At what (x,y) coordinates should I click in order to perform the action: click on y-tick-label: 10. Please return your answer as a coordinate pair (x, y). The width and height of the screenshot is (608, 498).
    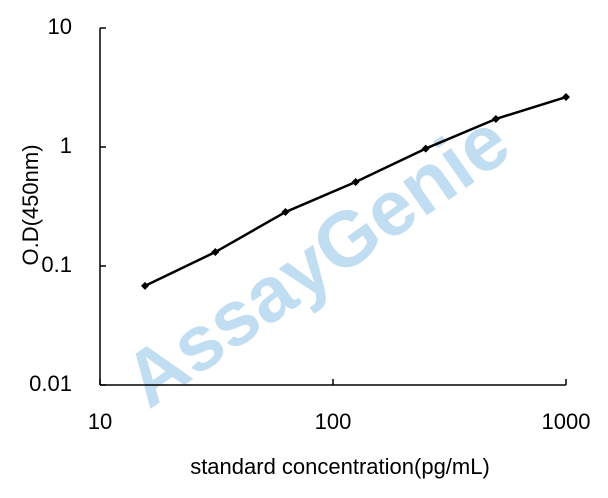
    Looking at the image, I should click on (60, 26).